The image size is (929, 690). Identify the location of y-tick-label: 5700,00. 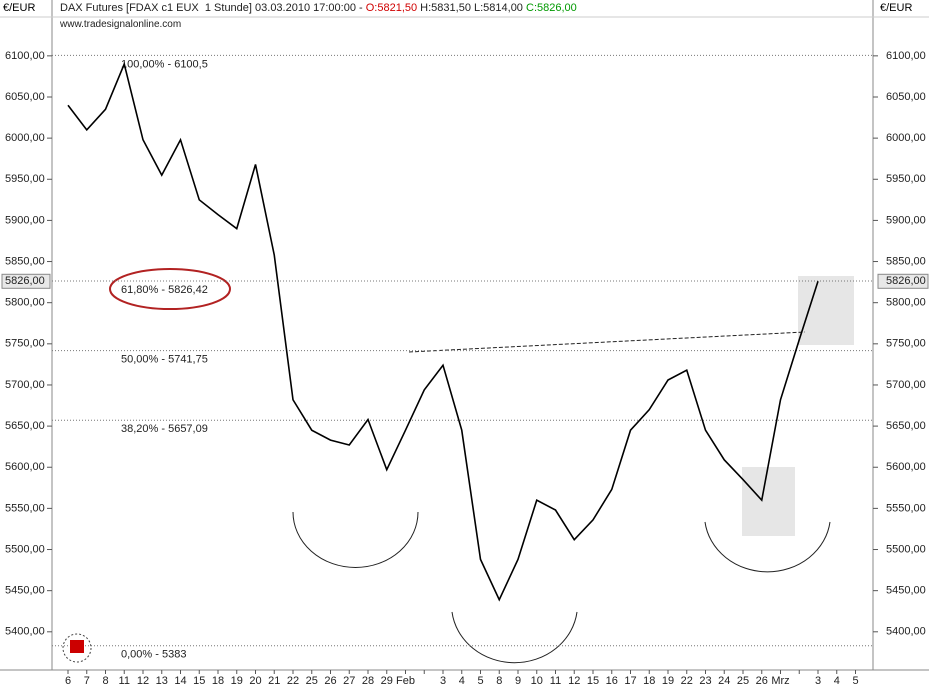
(25, 385).